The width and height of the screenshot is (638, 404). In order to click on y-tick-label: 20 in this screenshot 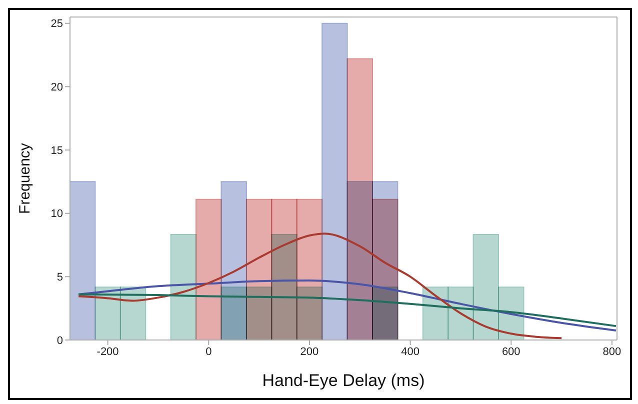, I will do `click(56, 88)`.